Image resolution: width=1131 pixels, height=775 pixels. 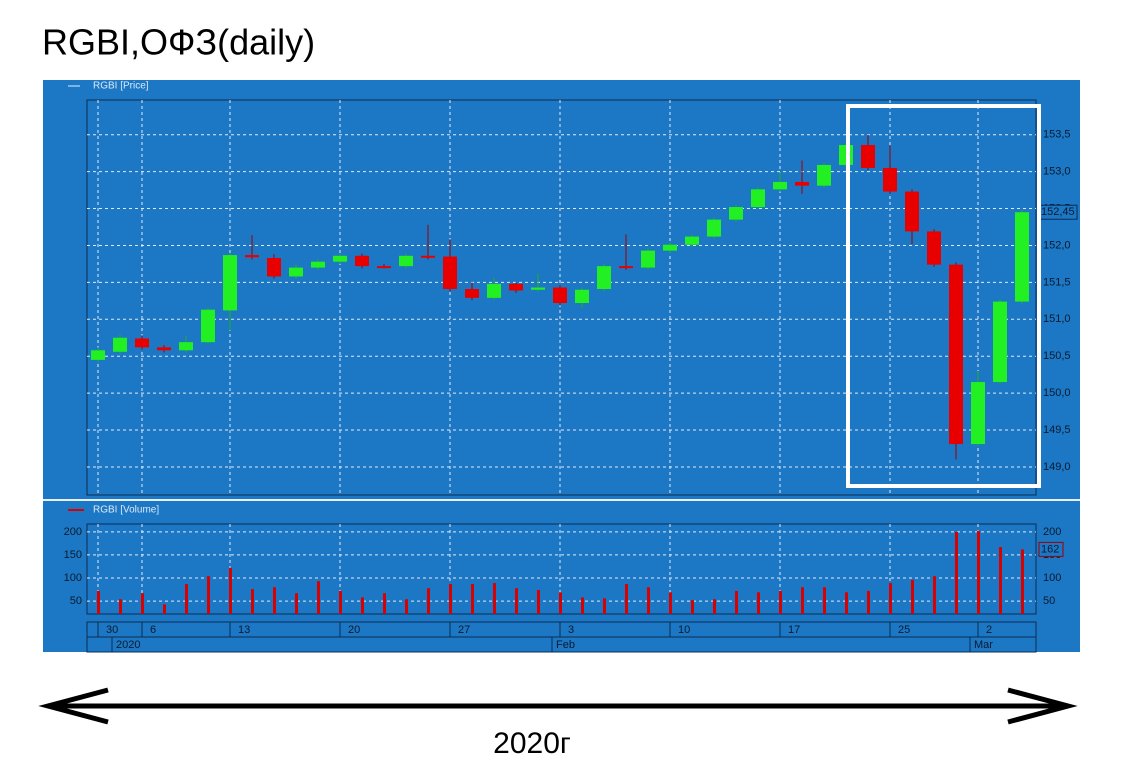 I want to click on x-tick-label: 17, so click(x=794, y=630).